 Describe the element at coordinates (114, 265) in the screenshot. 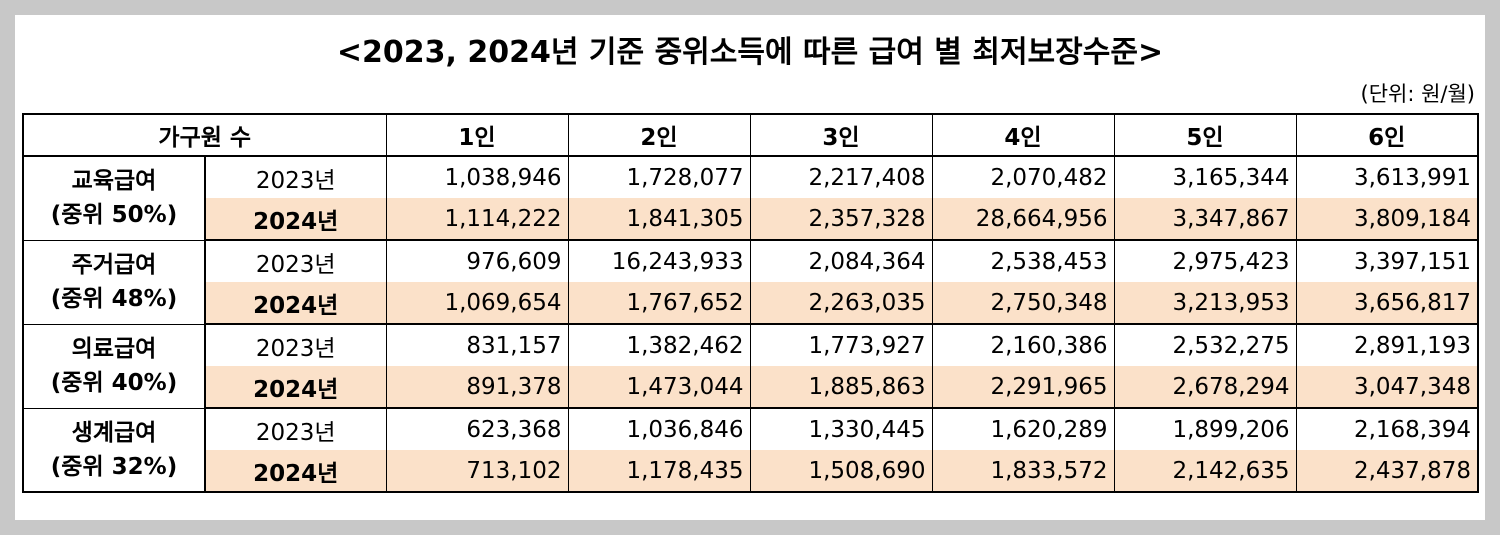

I see `benefit-name: 주거급여` at that location.